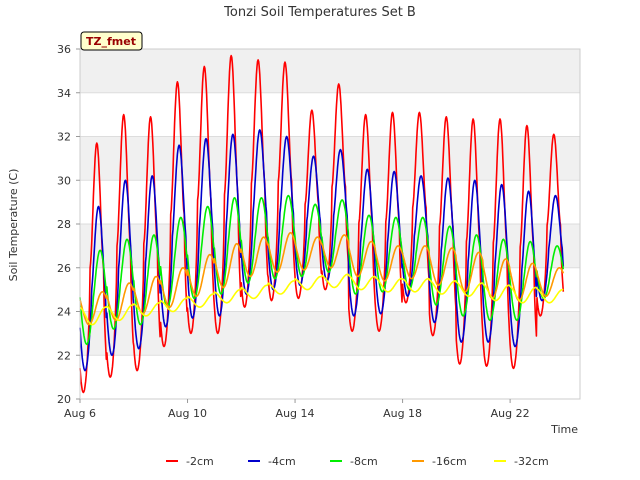 The image size is (640, 480). I want to click on x-tick-label: Aug 14, so click(295, 413).